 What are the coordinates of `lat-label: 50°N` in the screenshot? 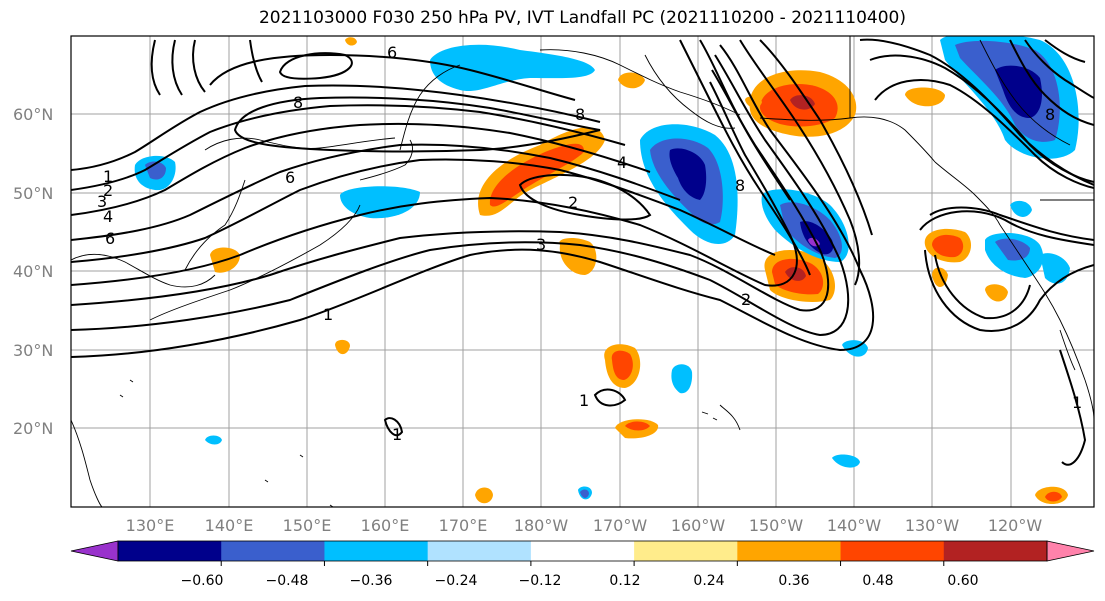 It's located at (33, 193).